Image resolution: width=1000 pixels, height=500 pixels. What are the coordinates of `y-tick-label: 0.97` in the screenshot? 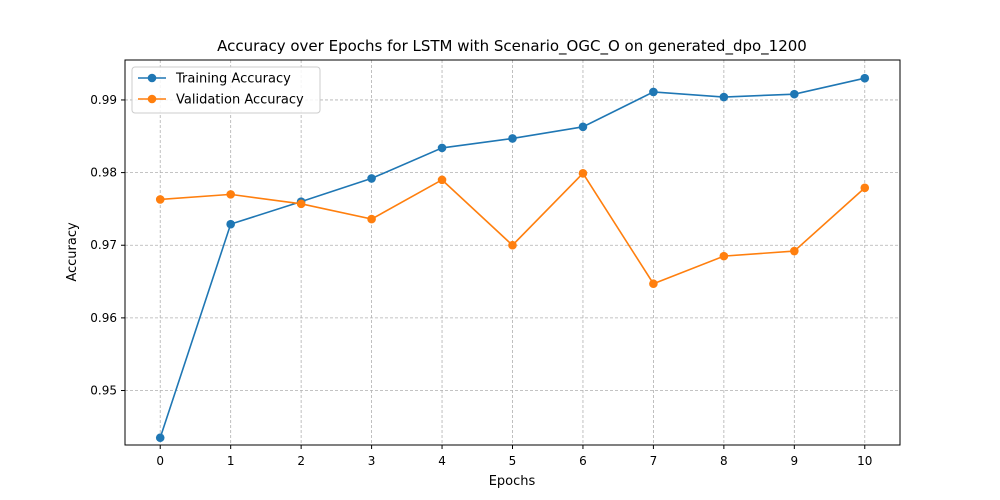 It's located at (103, 245).